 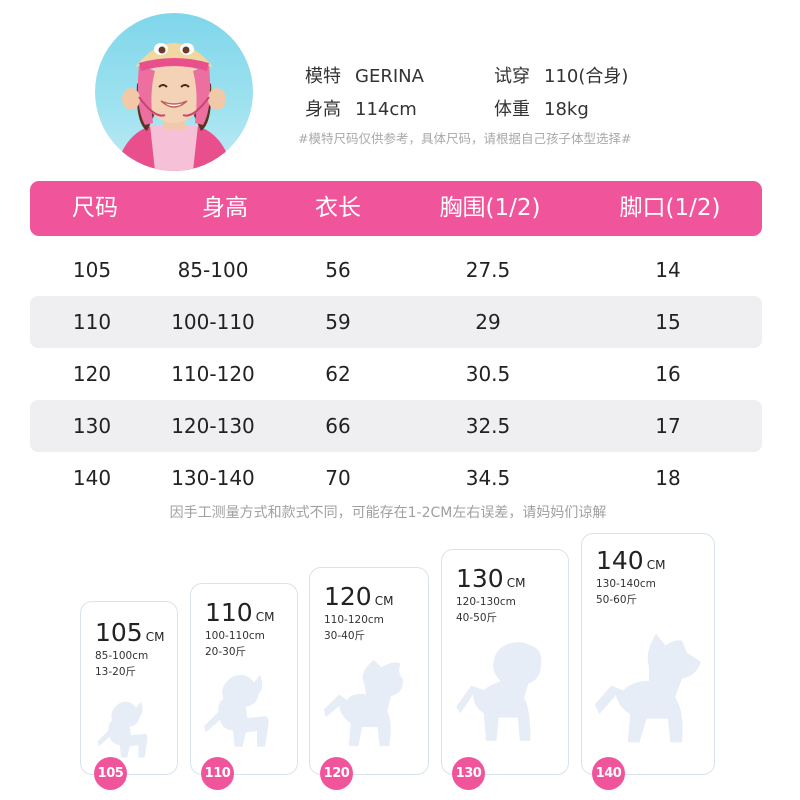 What do you see at coordinates (620, 560) in the screenshot?
I see `card-size-value: 140` at bounding box center [620, 560].